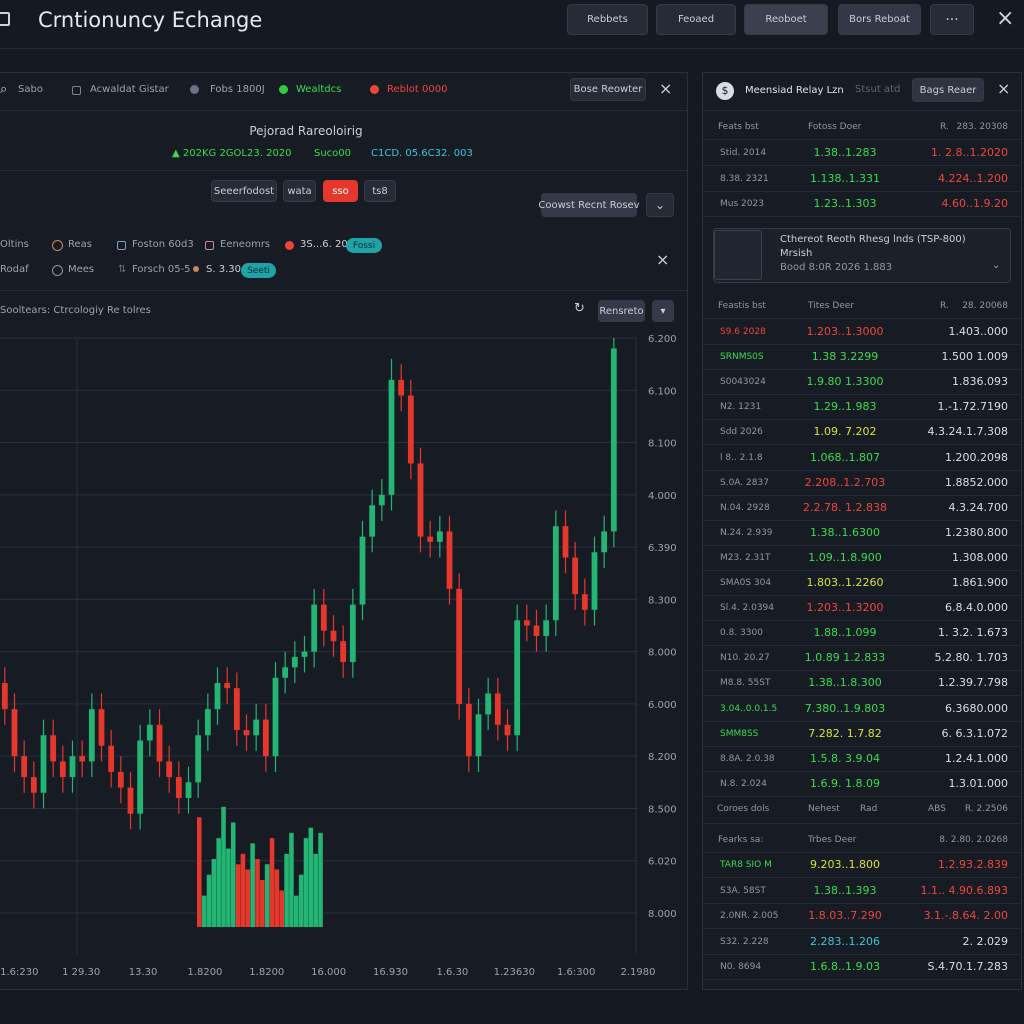 The height and width of the screenshot is (1024, 1024). What do you see at coordinates (845, 633) in the screenshot?
I see `table-cell: 1.88..1.099` at bounding box center [845, 633].